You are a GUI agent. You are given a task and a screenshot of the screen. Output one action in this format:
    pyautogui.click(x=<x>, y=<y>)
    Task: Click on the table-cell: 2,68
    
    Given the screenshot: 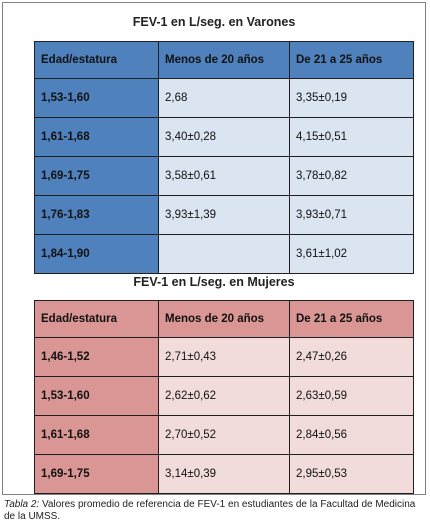 What is the action you would take?
    pyautogui.click(x=224, y=98)
    